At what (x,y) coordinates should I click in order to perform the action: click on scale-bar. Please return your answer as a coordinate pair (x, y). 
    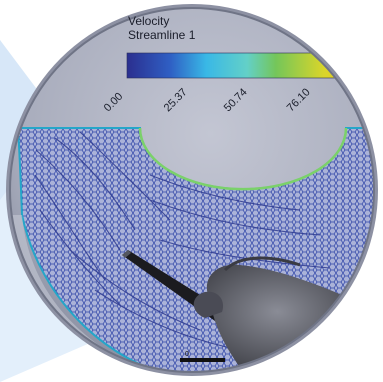
    Looking at the image, I should click on (202, 360).